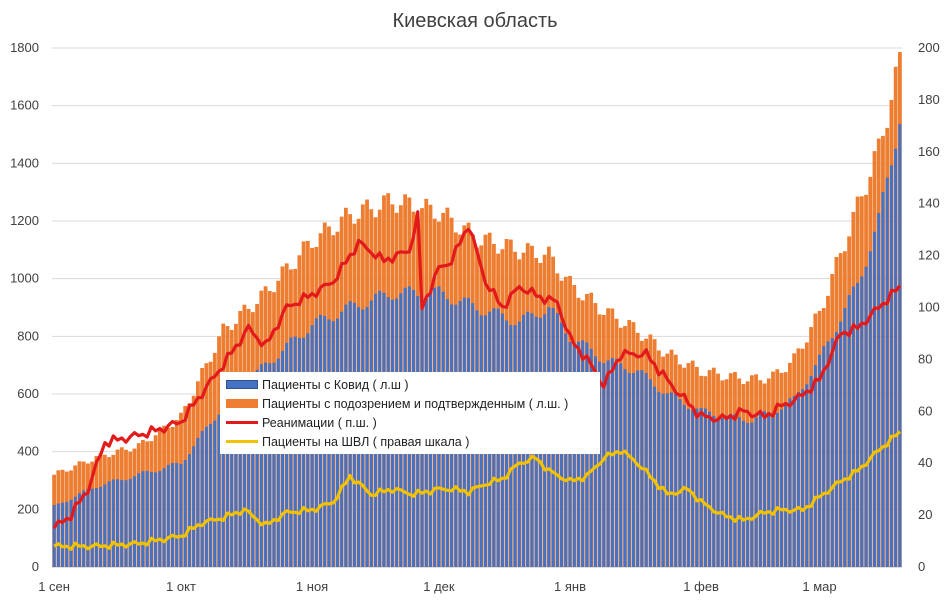  I want to click on legend-swatch-covid, so click(242, 384).